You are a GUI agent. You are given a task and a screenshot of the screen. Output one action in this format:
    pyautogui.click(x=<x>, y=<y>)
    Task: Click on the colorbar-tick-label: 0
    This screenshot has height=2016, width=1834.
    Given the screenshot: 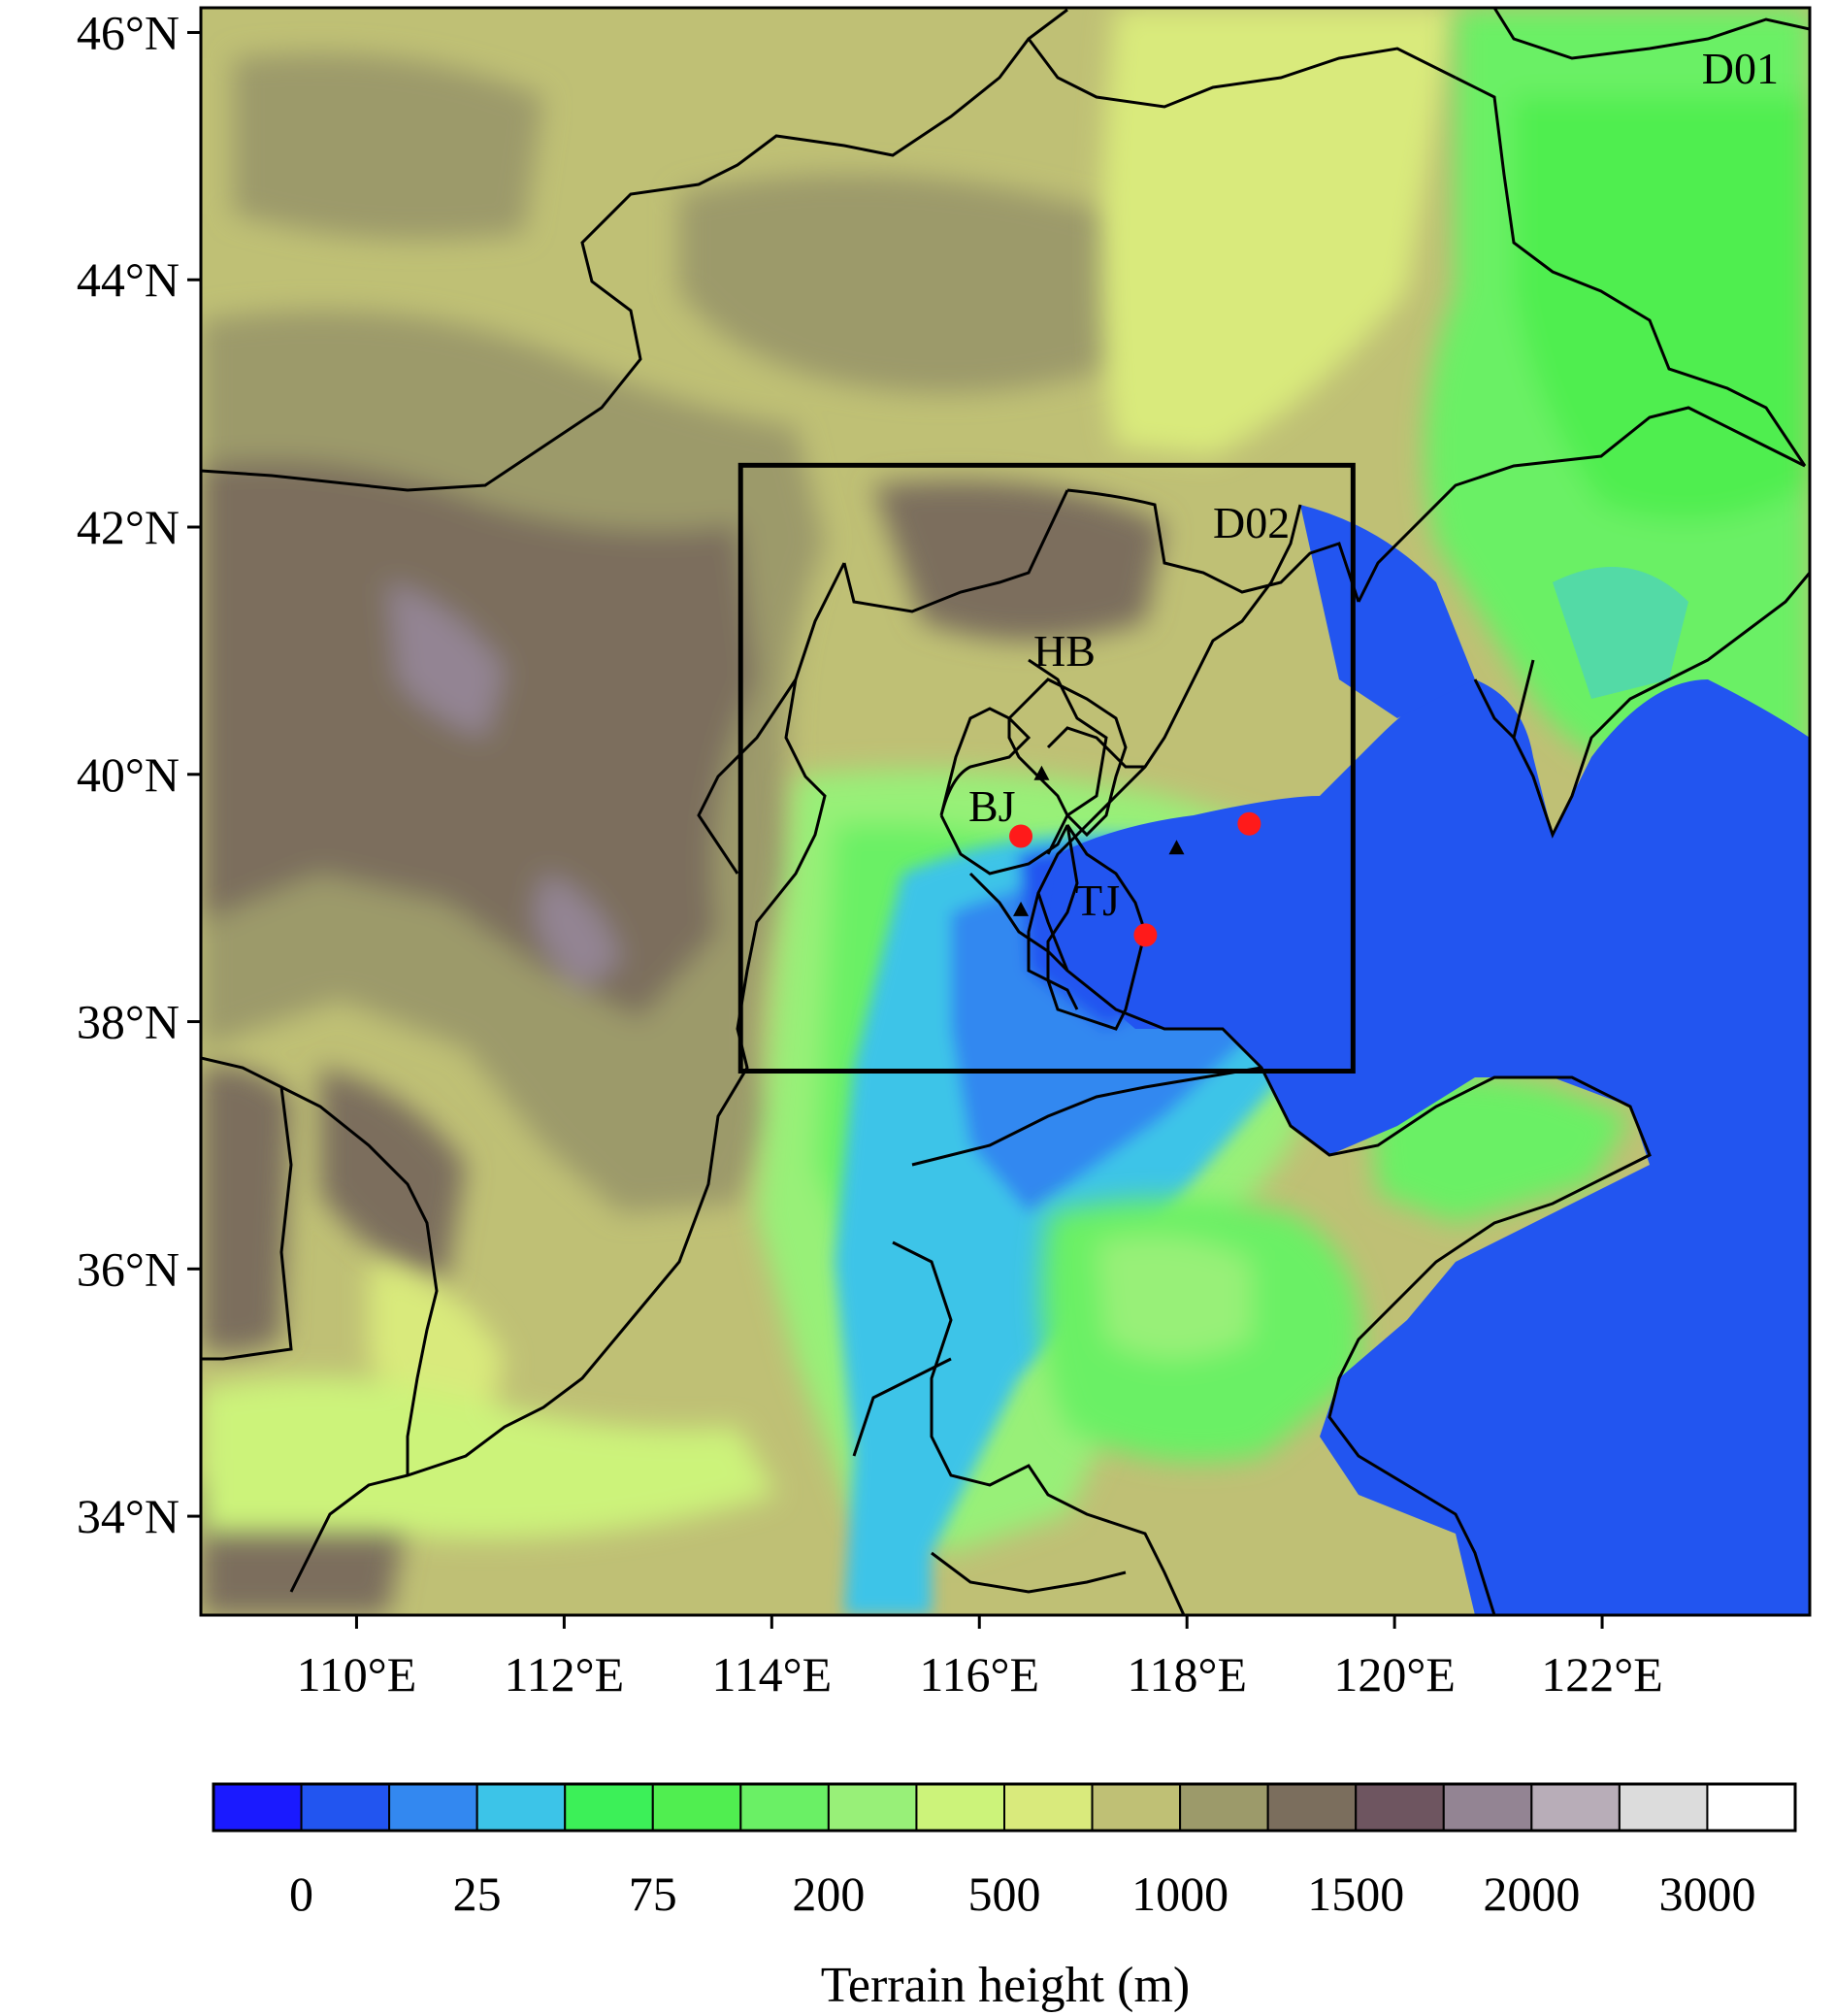 What is the action you would take?
    pyautogui.click(x=301, y=1894)
    